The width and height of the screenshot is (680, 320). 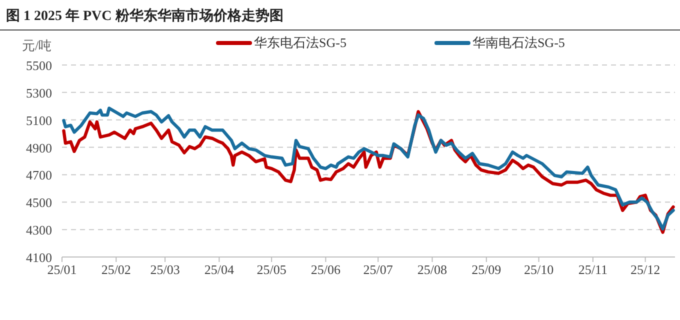 I want to click on x-tick-label: 25/10, so click(x=539, y=269).